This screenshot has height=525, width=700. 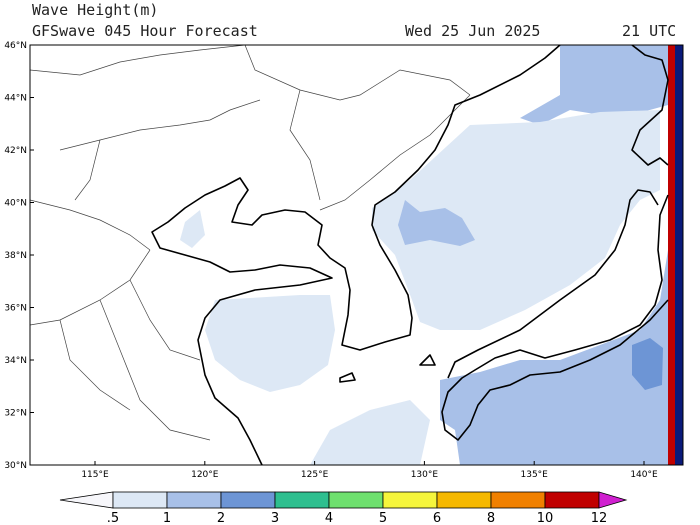 I want to click on lat-label: 44°N, so click(x=15, y=99).